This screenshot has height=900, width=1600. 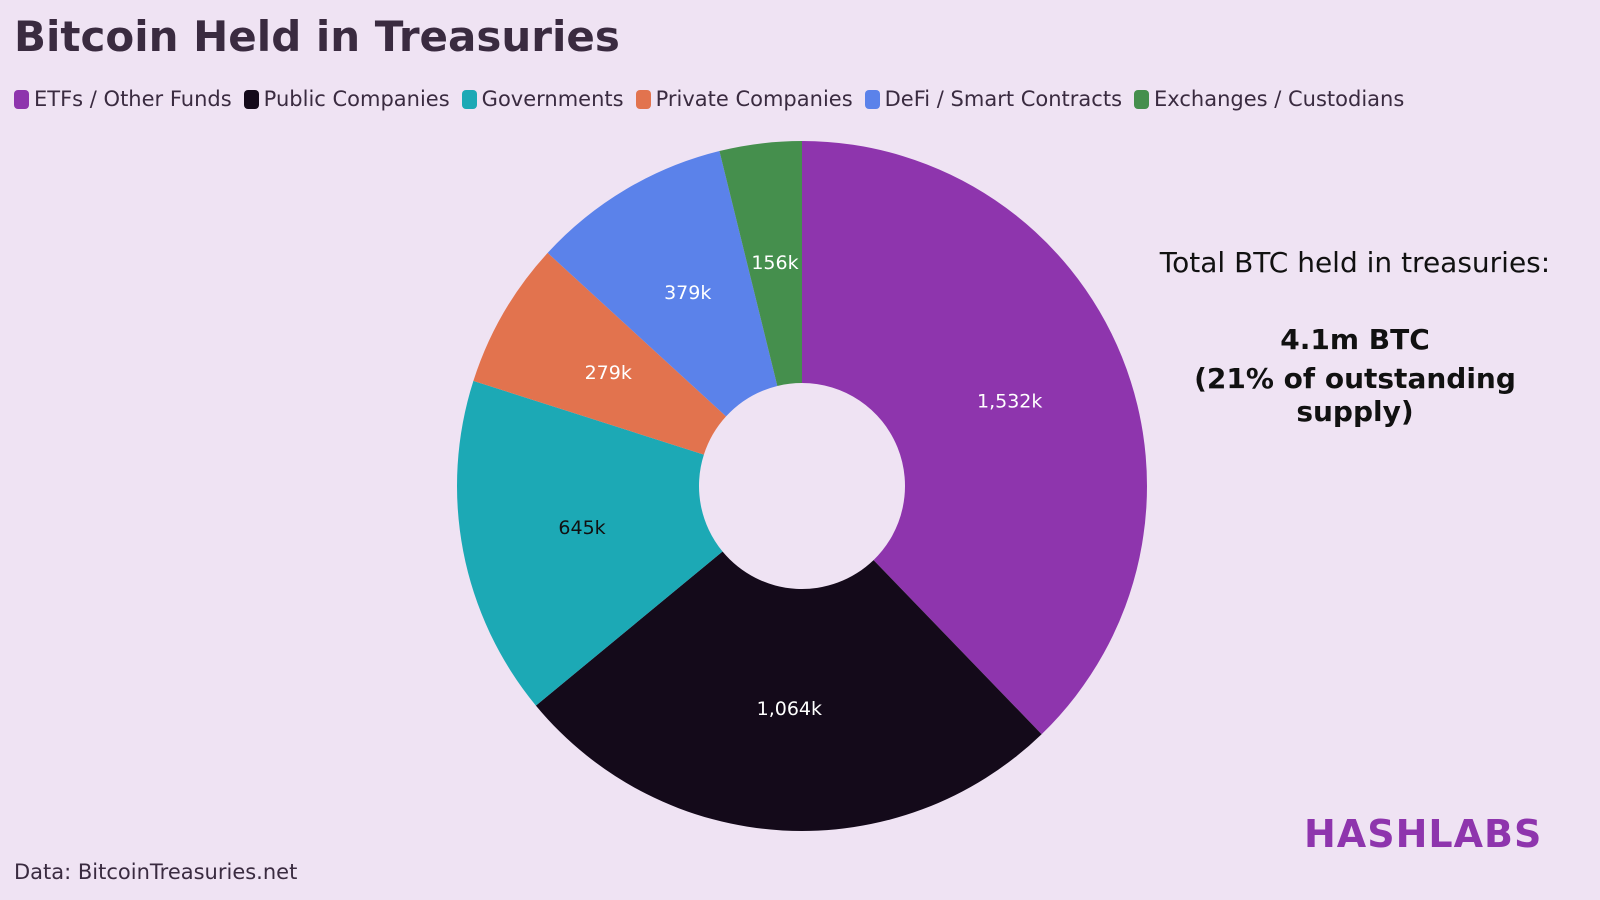 I want to click on legend-item: DeFi / Smart Contracts, so click(x=993, y=99).